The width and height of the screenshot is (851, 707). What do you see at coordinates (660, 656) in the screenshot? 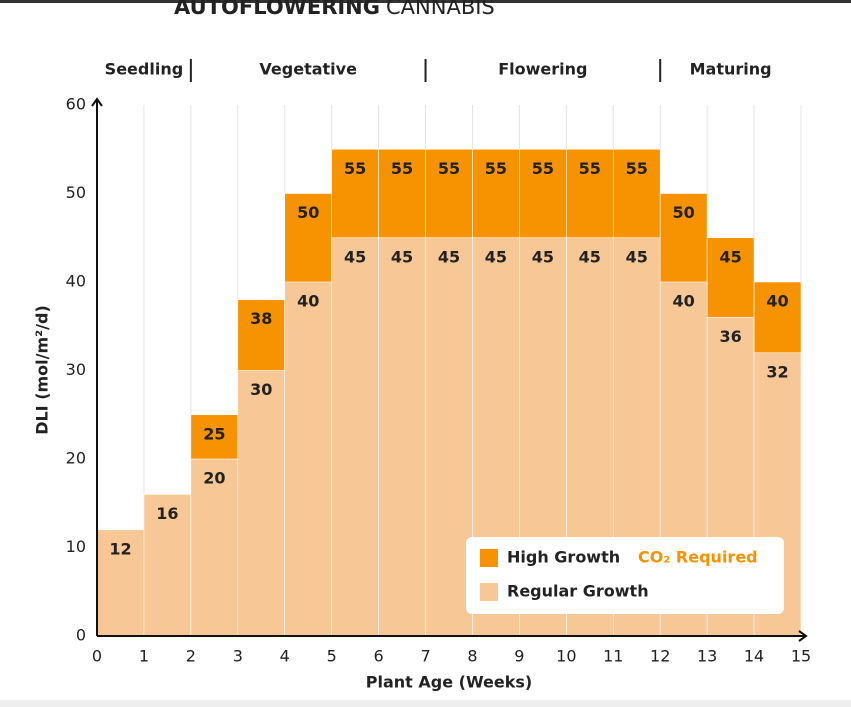
I see `x-tick-label: 12` at bounding box center [660, 656].